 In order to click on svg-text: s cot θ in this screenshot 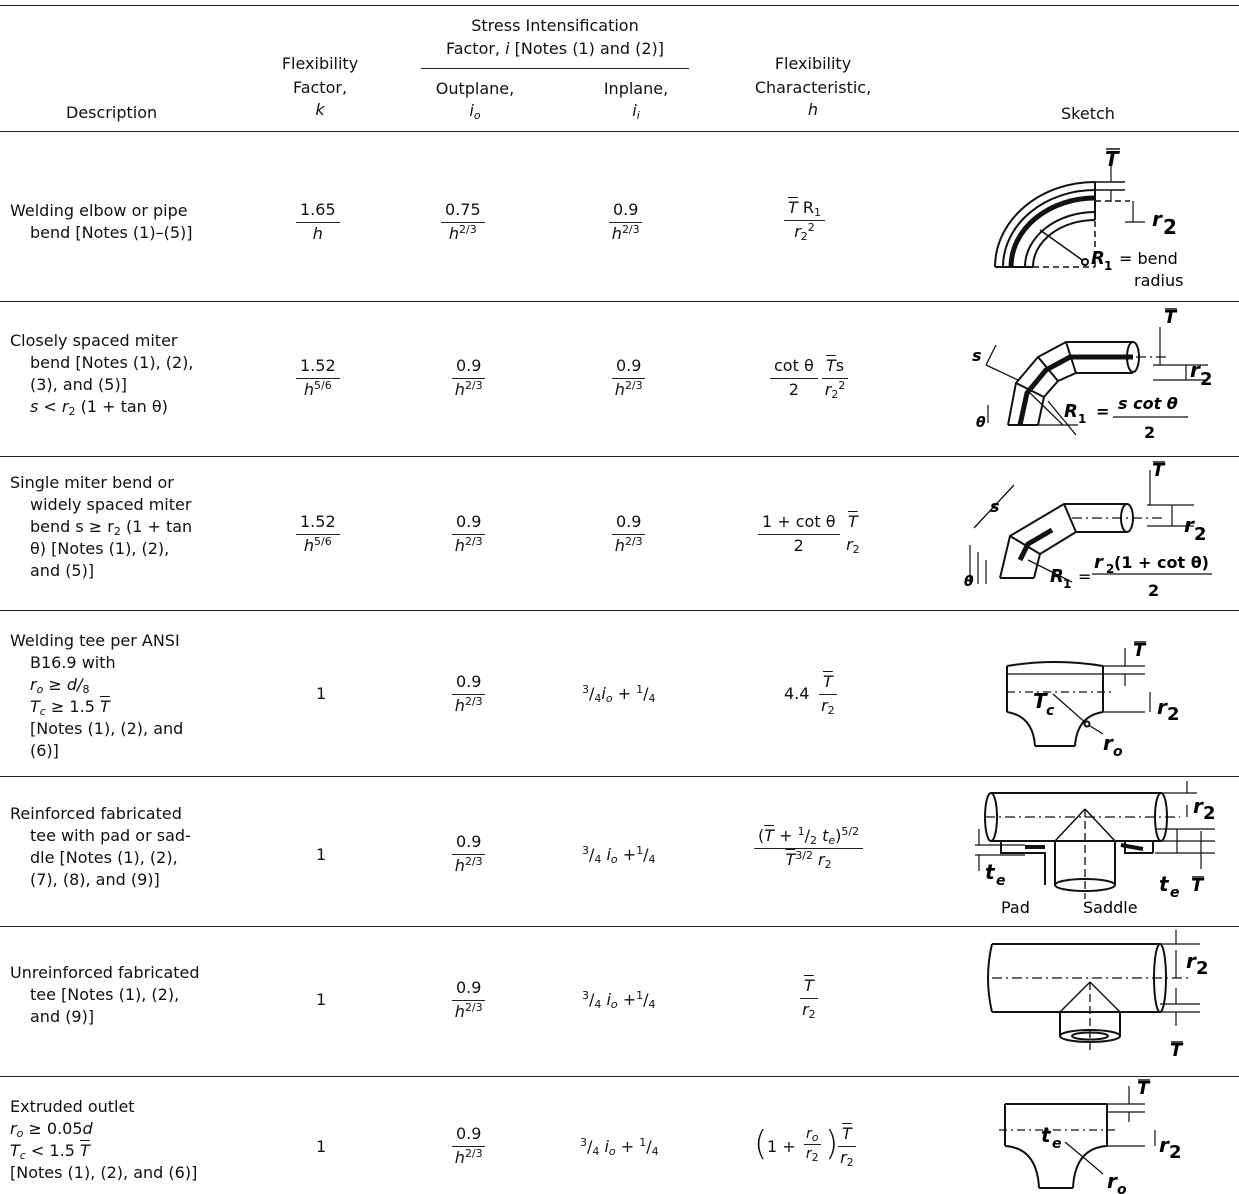, I will do `click(1148, 403)`.